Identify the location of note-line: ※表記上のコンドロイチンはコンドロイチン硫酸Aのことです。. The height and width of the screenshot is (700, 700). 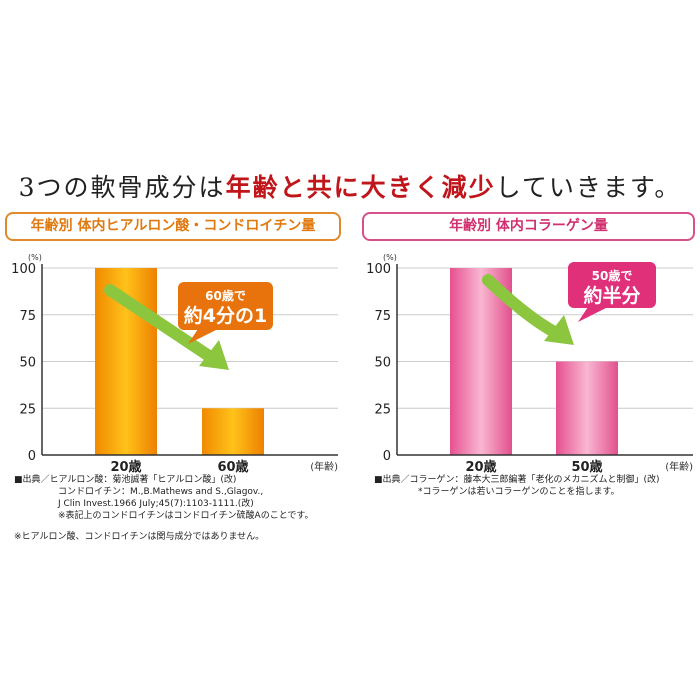
(186, 516).